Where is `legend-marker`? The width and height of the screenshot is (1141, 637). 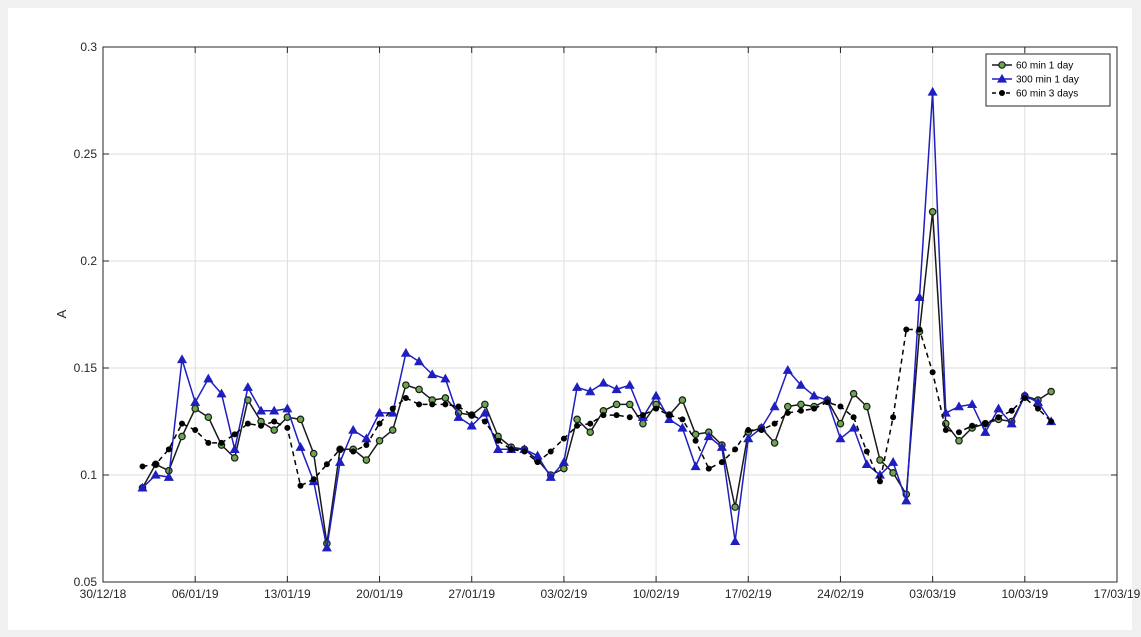 legend-marker is located at coordinates (1002, 78).